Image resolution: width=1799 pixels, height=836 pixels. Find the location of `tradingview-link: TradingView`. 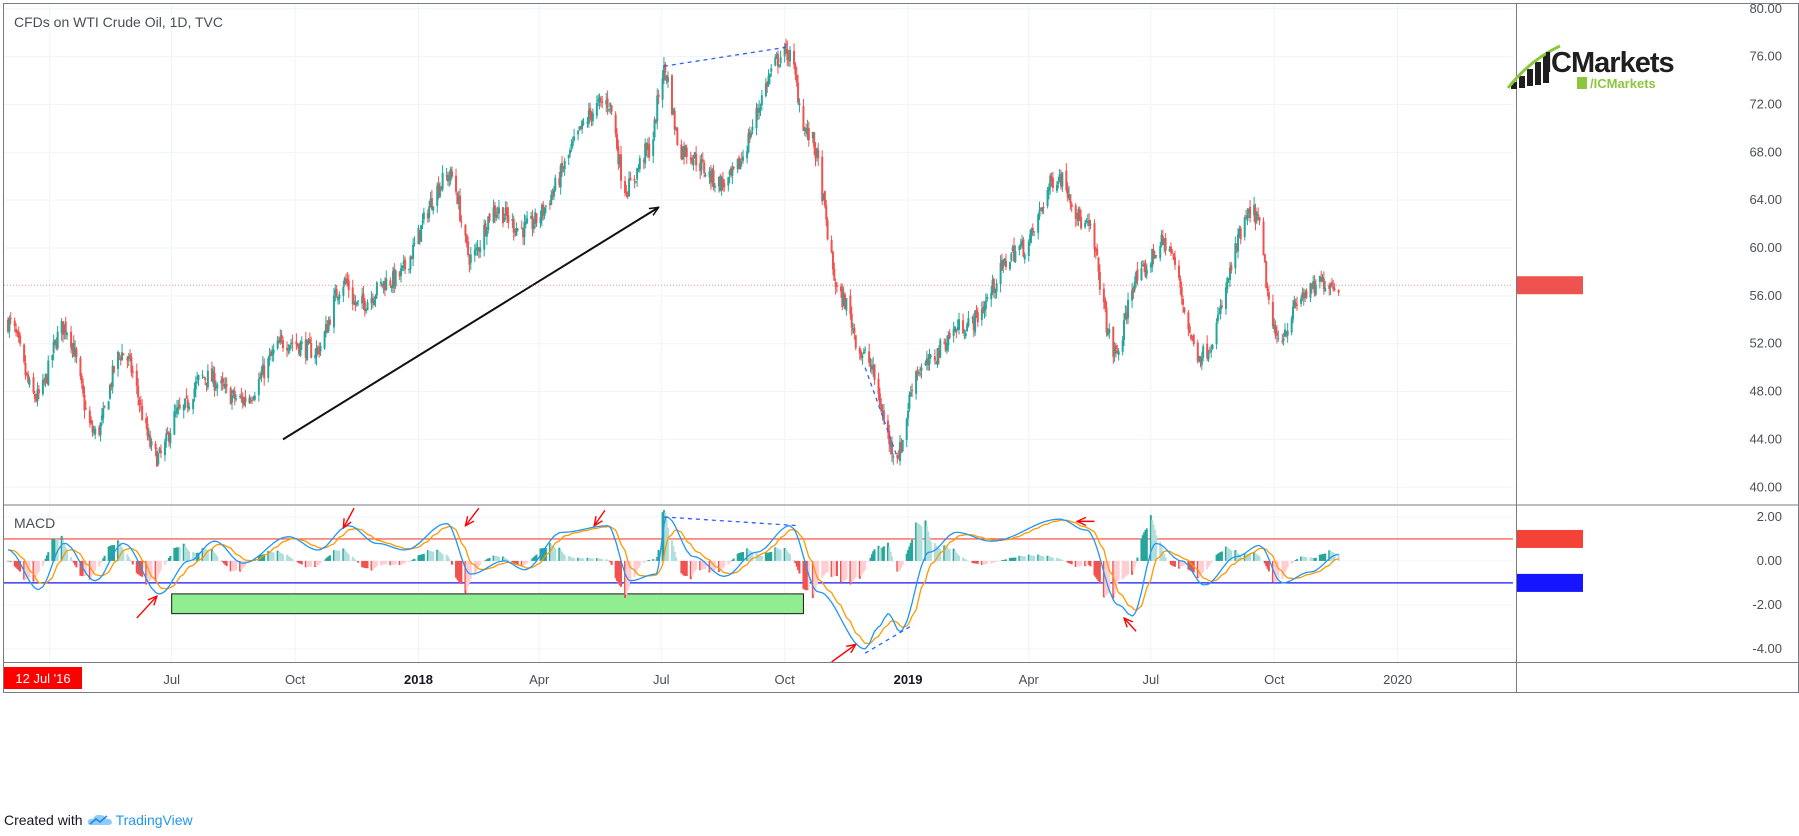

tradingview-link: TradingView is located at coordinates (140, 820).